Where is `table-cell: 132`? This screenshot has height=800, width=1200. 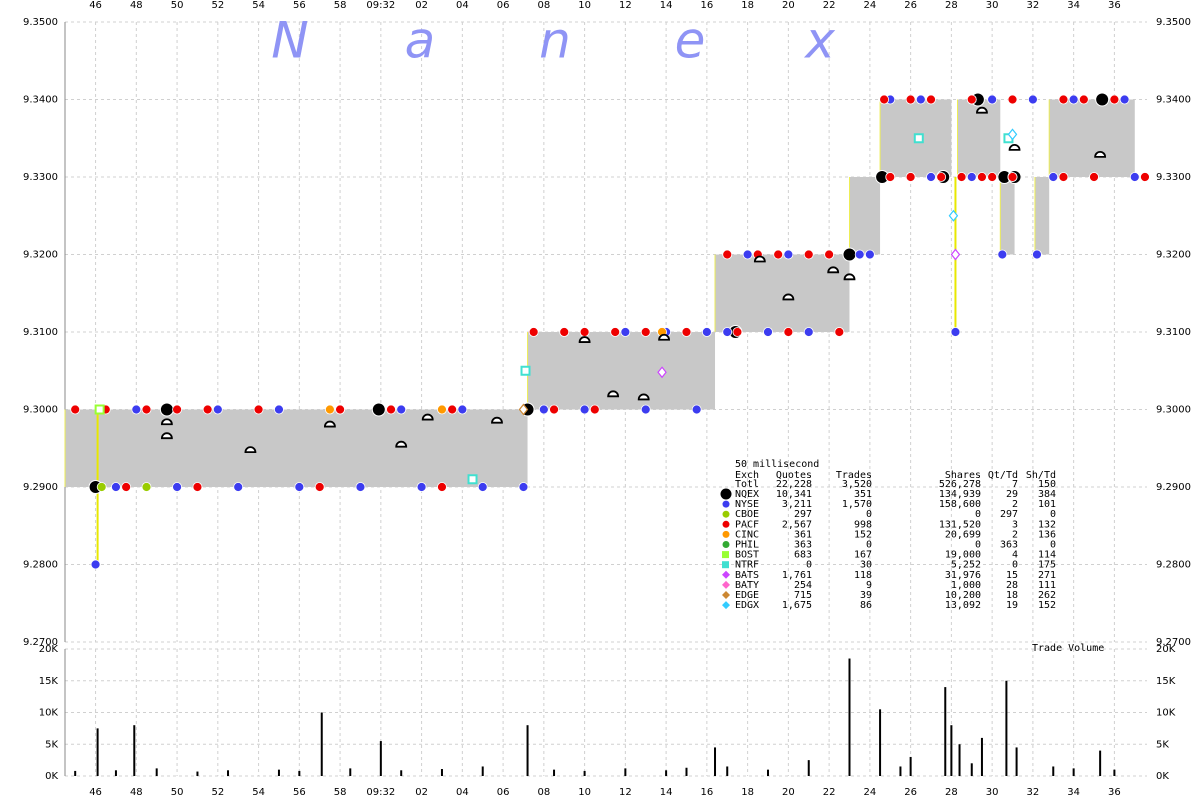 table-cell: 132 is located at coordinates (1047, 524).